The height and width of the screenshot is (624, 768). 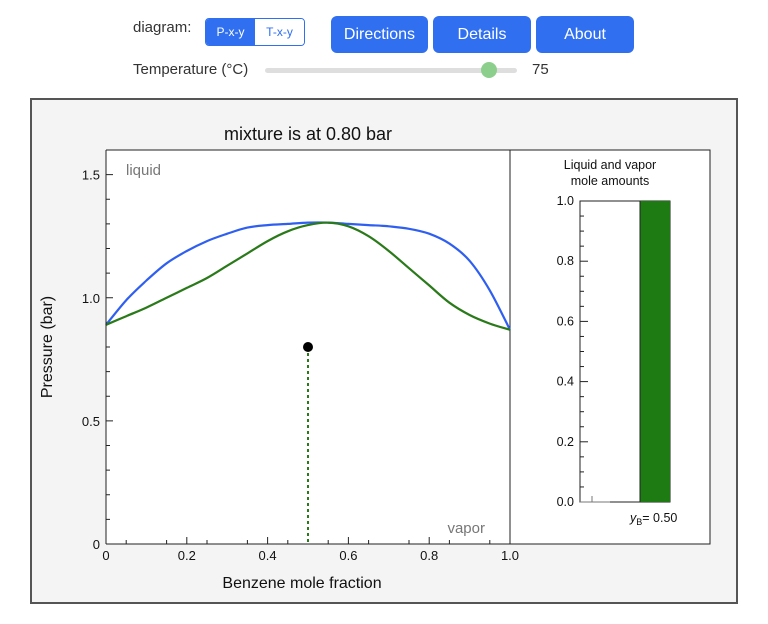 I want to click on vapor-amount-bar, so click(x=655, y=351).